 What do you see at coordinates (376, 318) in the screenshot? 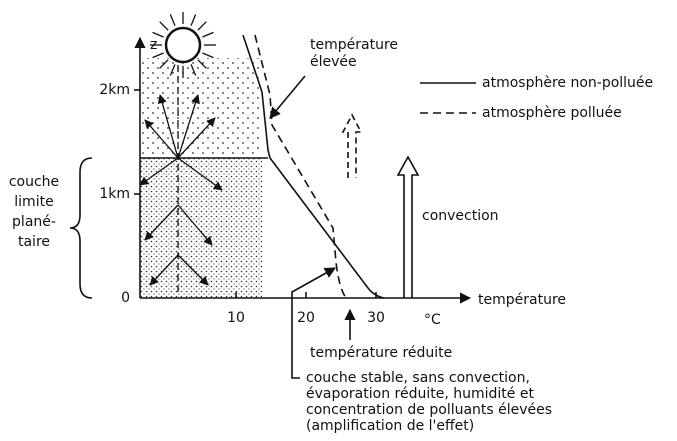
I see `x-tick: 30` at bounding box center [376, 318].